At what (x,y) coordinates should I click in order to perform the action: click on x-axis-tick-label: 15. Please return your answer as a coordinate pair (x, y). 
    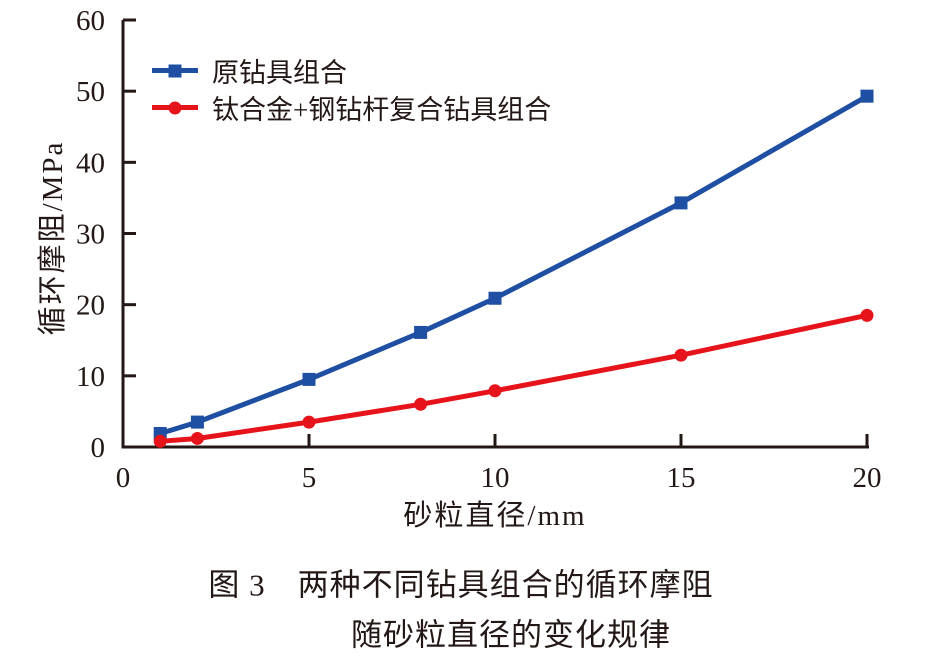
    Looking at the image, I should click on (681, 478).